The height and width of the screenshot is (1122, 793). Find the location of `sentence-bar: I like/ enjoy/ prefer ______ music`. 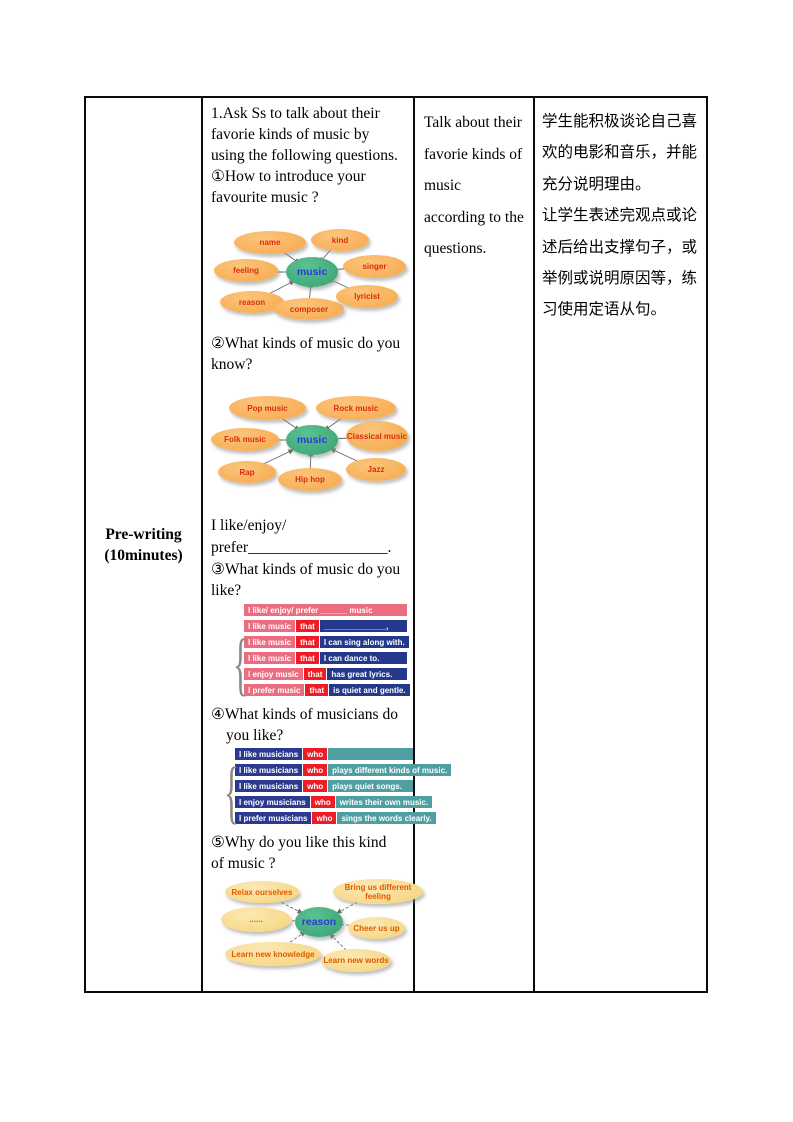

sentence-bar: I like/ enjoy/ prefer ______ music is located at coordinates (325, 610).